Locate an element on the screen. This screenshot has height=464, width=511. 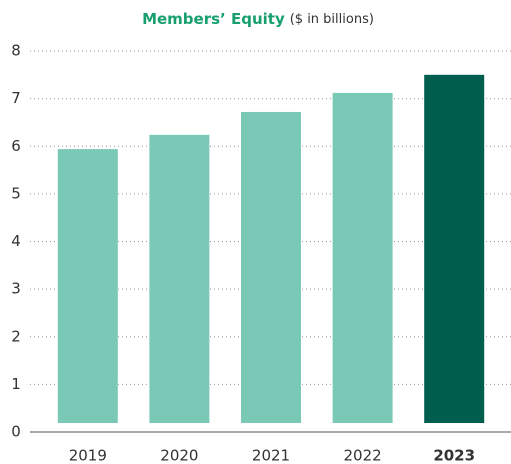
y-tick-label: 3 is located at coordinates (16, 289).